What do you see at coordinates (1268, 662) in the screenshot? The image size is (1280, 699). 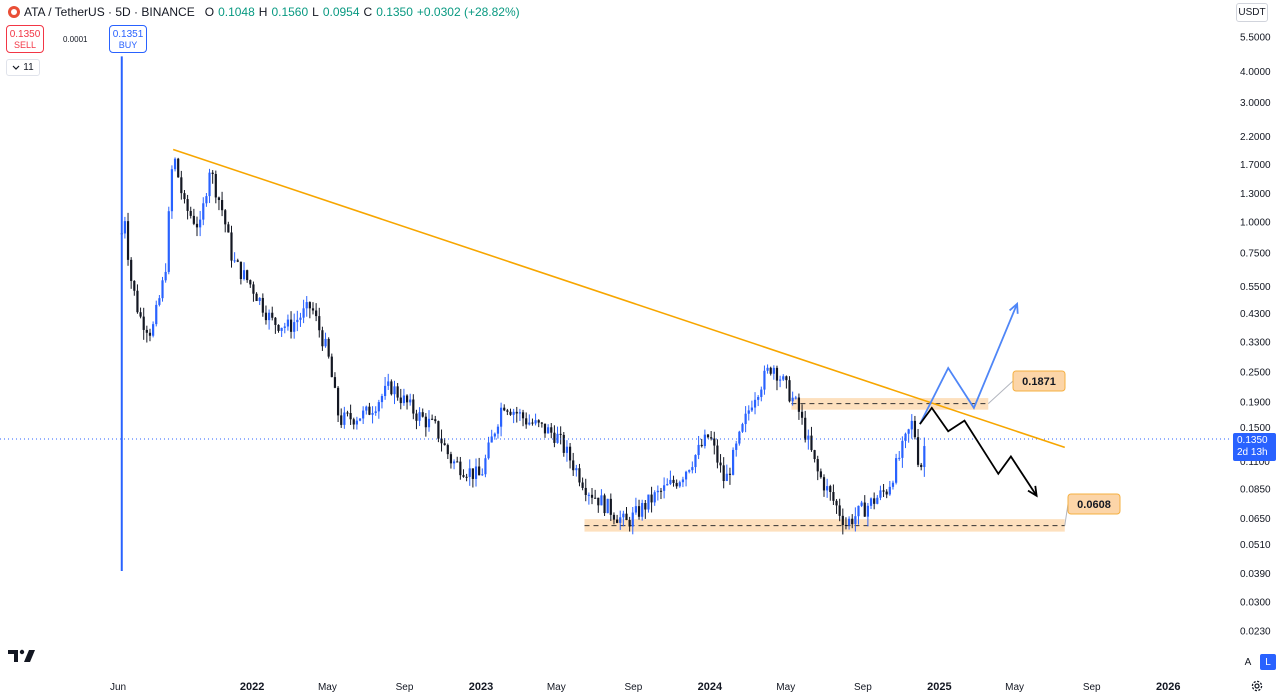 I see `log-scale-button: L` at bounding box center [1268, 662].